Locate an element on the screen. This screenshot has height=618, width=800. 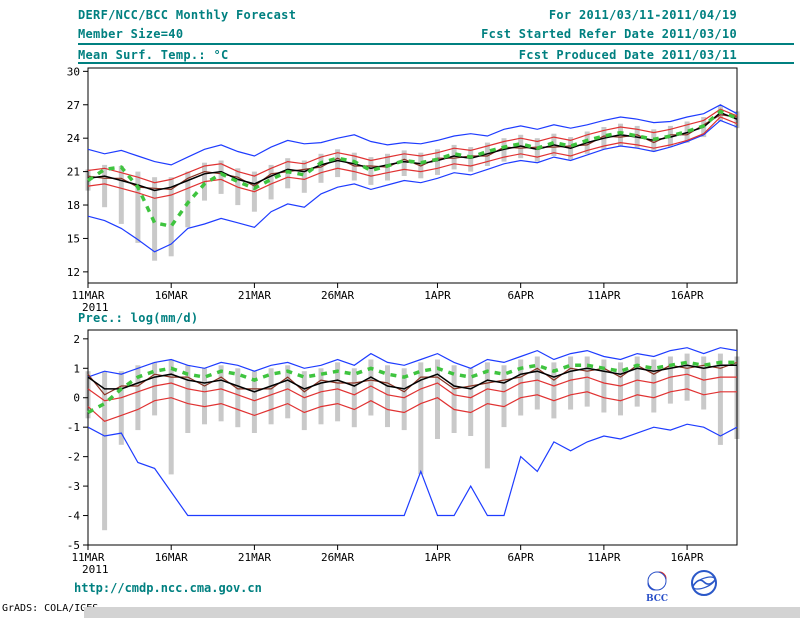
bcc-logo-text: BCC is located at coordinates (657, 598).